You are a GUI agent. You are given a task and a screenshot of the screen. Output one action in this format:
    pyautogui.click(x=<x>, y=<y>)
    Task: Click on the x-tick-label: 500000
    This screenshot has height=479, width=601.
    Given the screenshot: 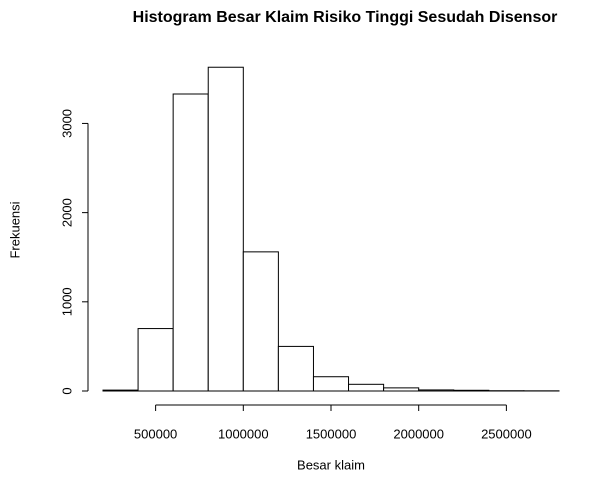 What is the action you would take?
    pyautogui.click(x=155, y=433)
    